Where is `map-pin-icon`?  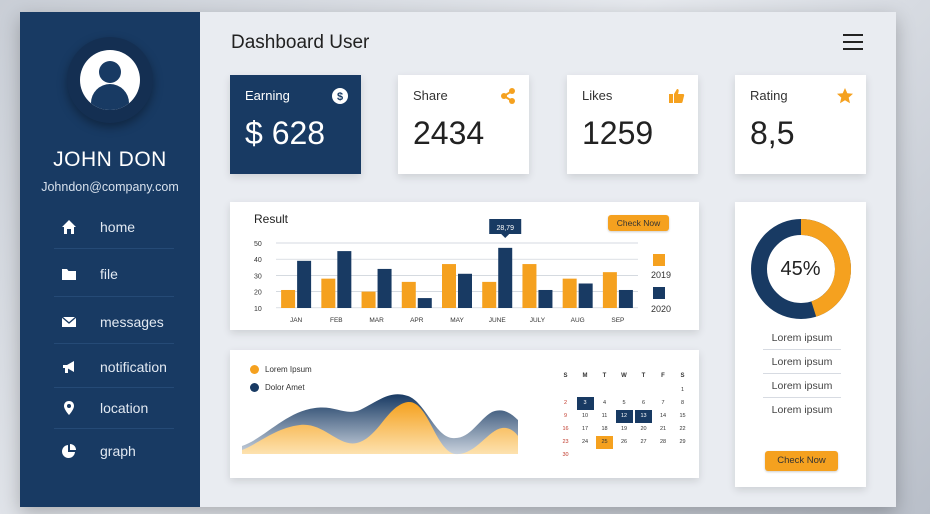
map-pin-icon is located at coordinates (69, 408).